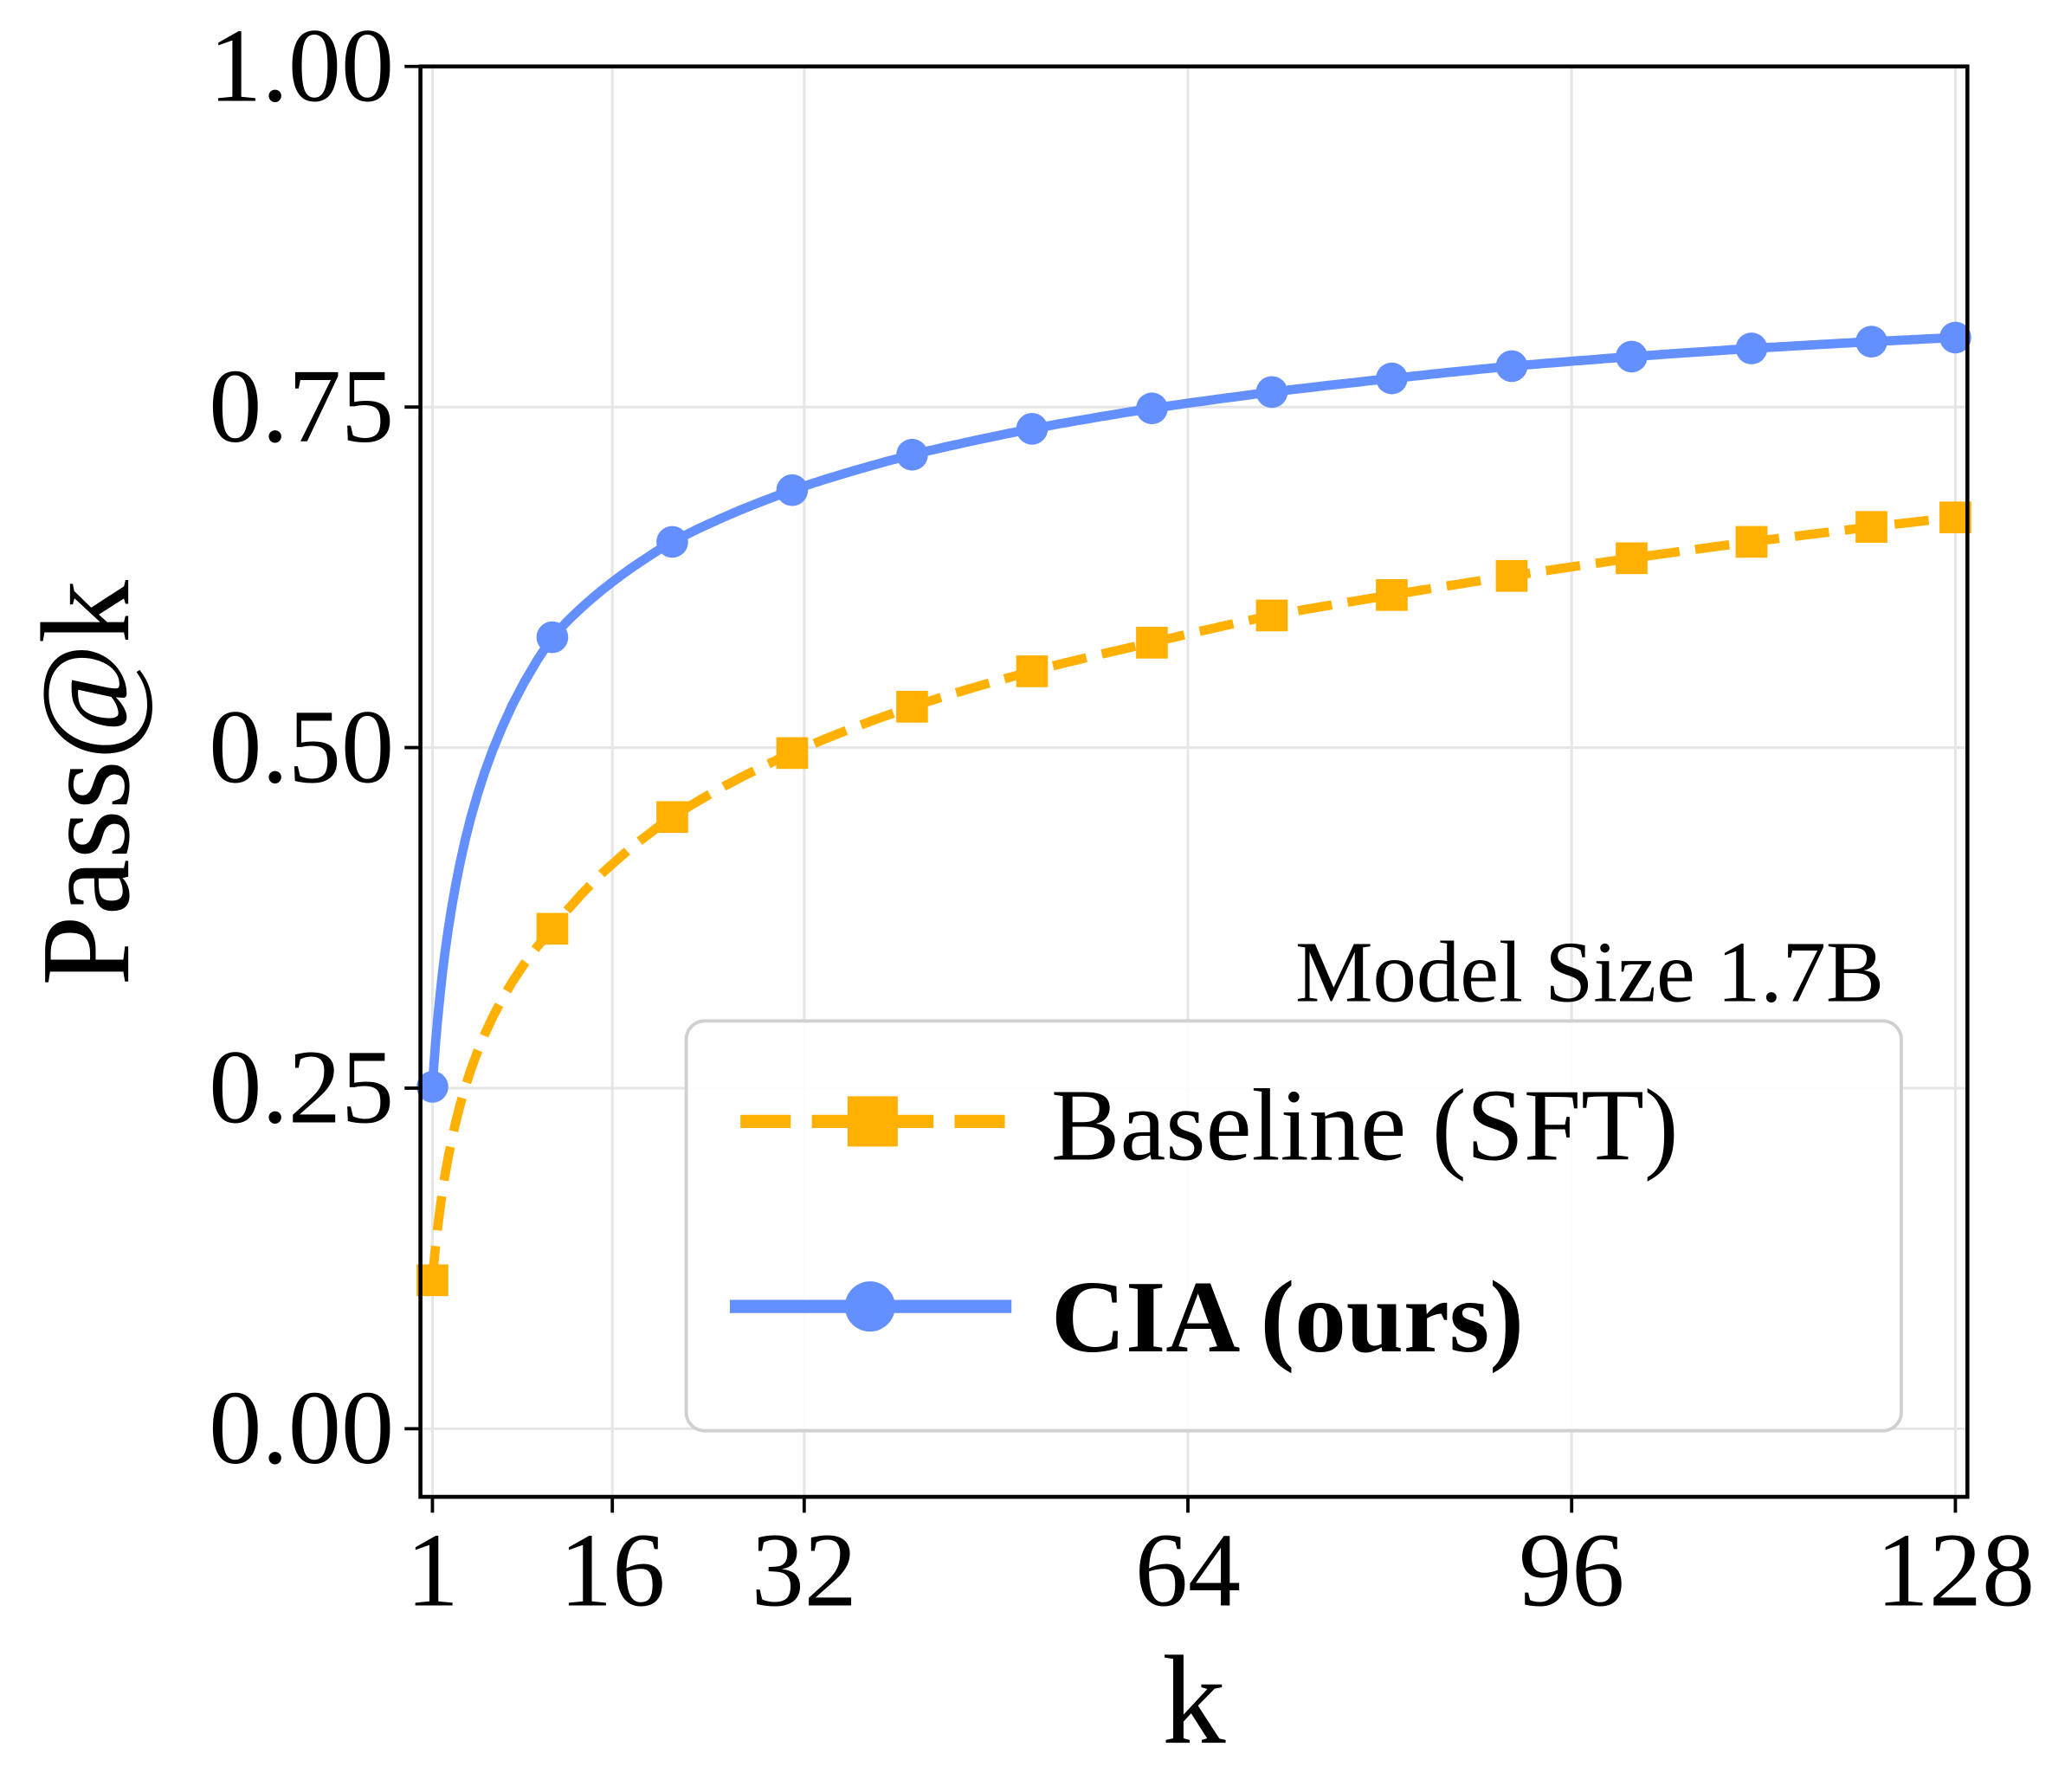  I want to click on x-tick-label: 64, so click(1188, 1570).